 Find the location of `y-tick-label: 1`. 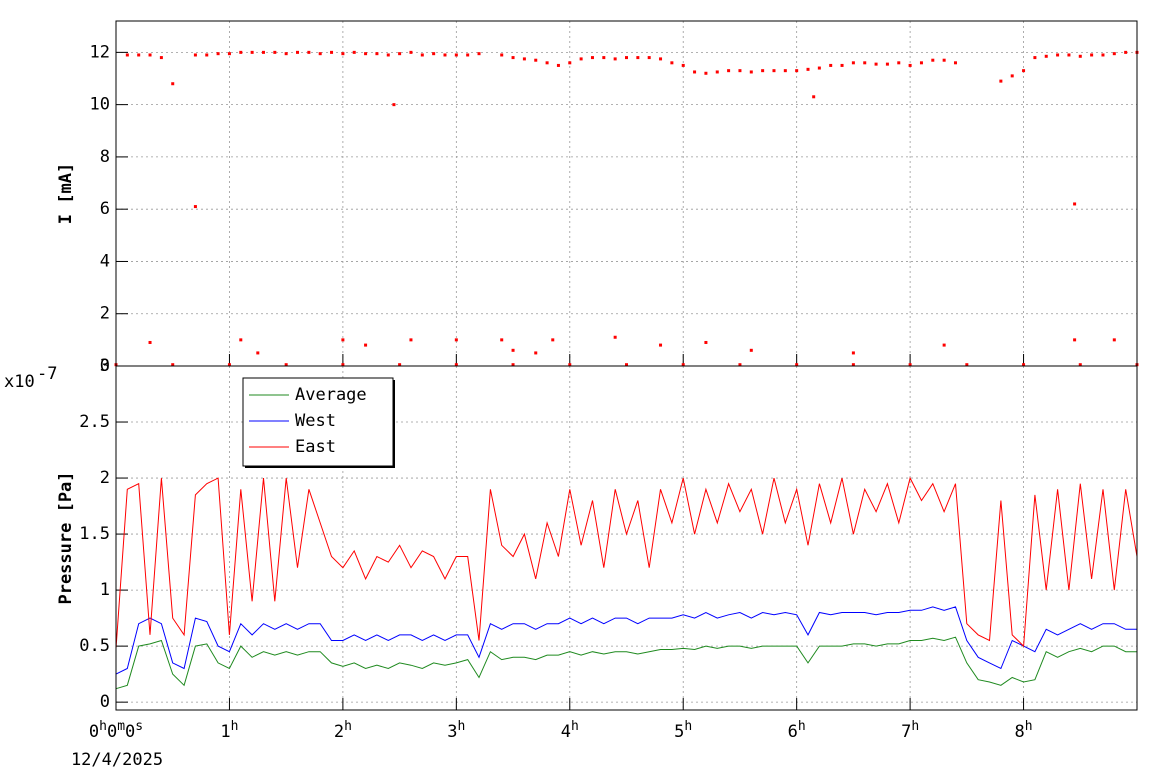

y-tick-label: 1 is located at coordinates (105, 590).